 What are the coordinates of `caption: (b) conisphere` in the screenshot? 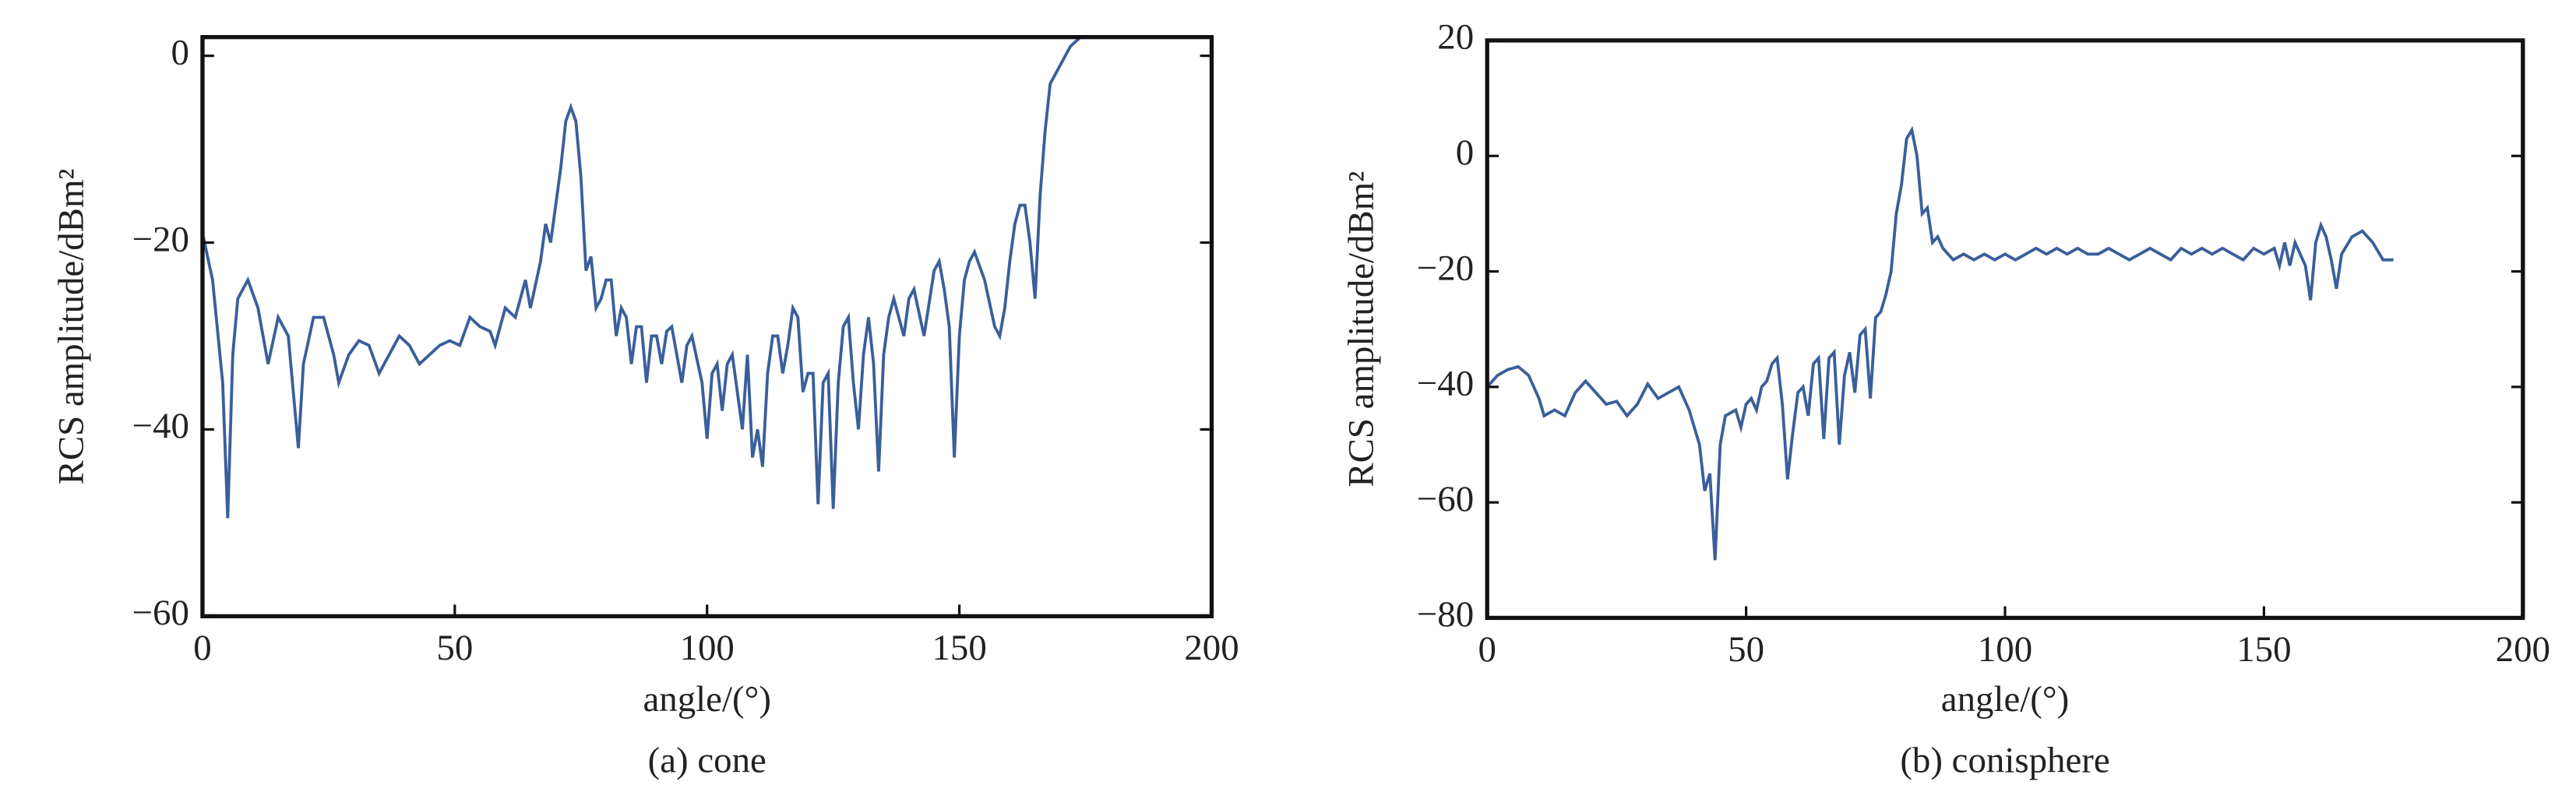 It's located at (2005, 761).